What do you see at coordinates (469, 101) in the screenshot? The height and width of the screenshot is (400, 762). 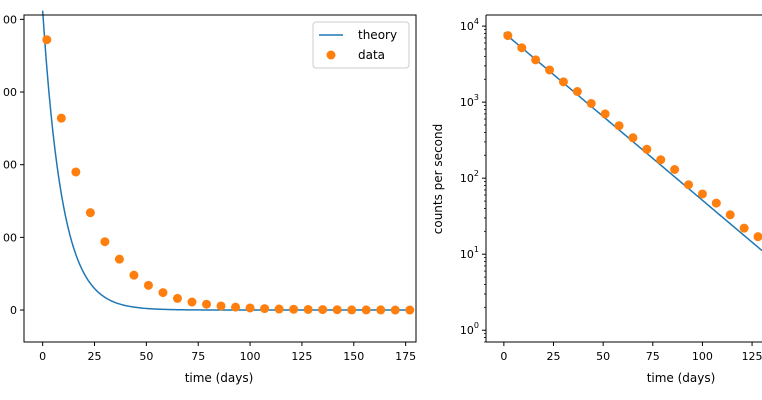 I see `y-tick-label: 10³` at bounding box center [469, 101].